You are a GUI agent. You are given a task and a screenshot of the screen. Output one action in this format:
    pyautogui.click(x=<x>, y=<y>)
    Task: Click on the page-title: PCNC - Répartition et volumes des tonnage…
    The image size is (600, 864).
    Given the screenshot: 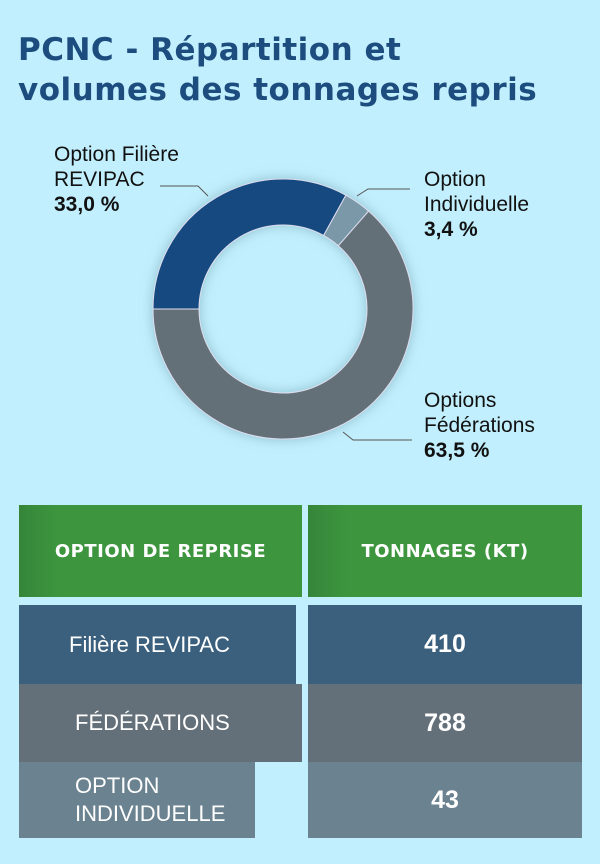 What is the action you would take?
    pyautogui.click(x=278, y=70)
    